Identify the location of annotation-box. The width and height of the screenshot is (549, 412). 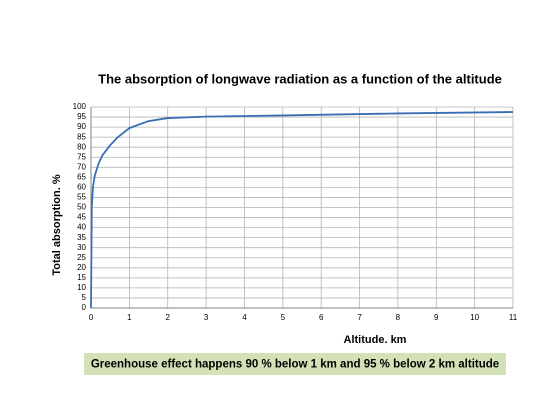
(295, 364).